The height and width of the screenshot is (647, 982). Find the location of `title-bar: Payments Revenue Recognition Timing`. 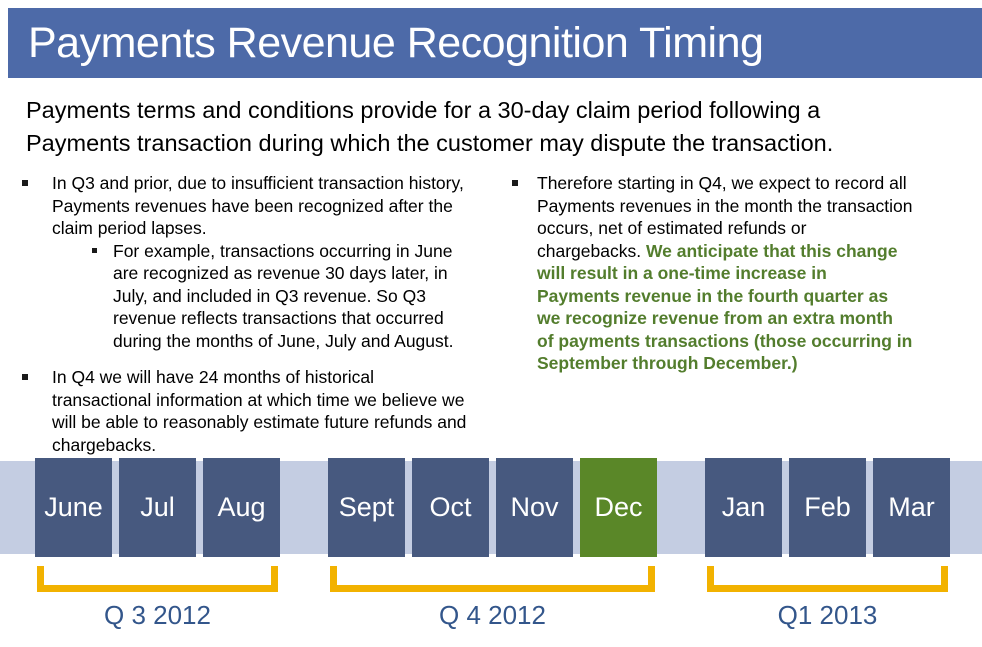

title-bar: Payments Revenue Recognition Timing is located at coordinates (495, 43).